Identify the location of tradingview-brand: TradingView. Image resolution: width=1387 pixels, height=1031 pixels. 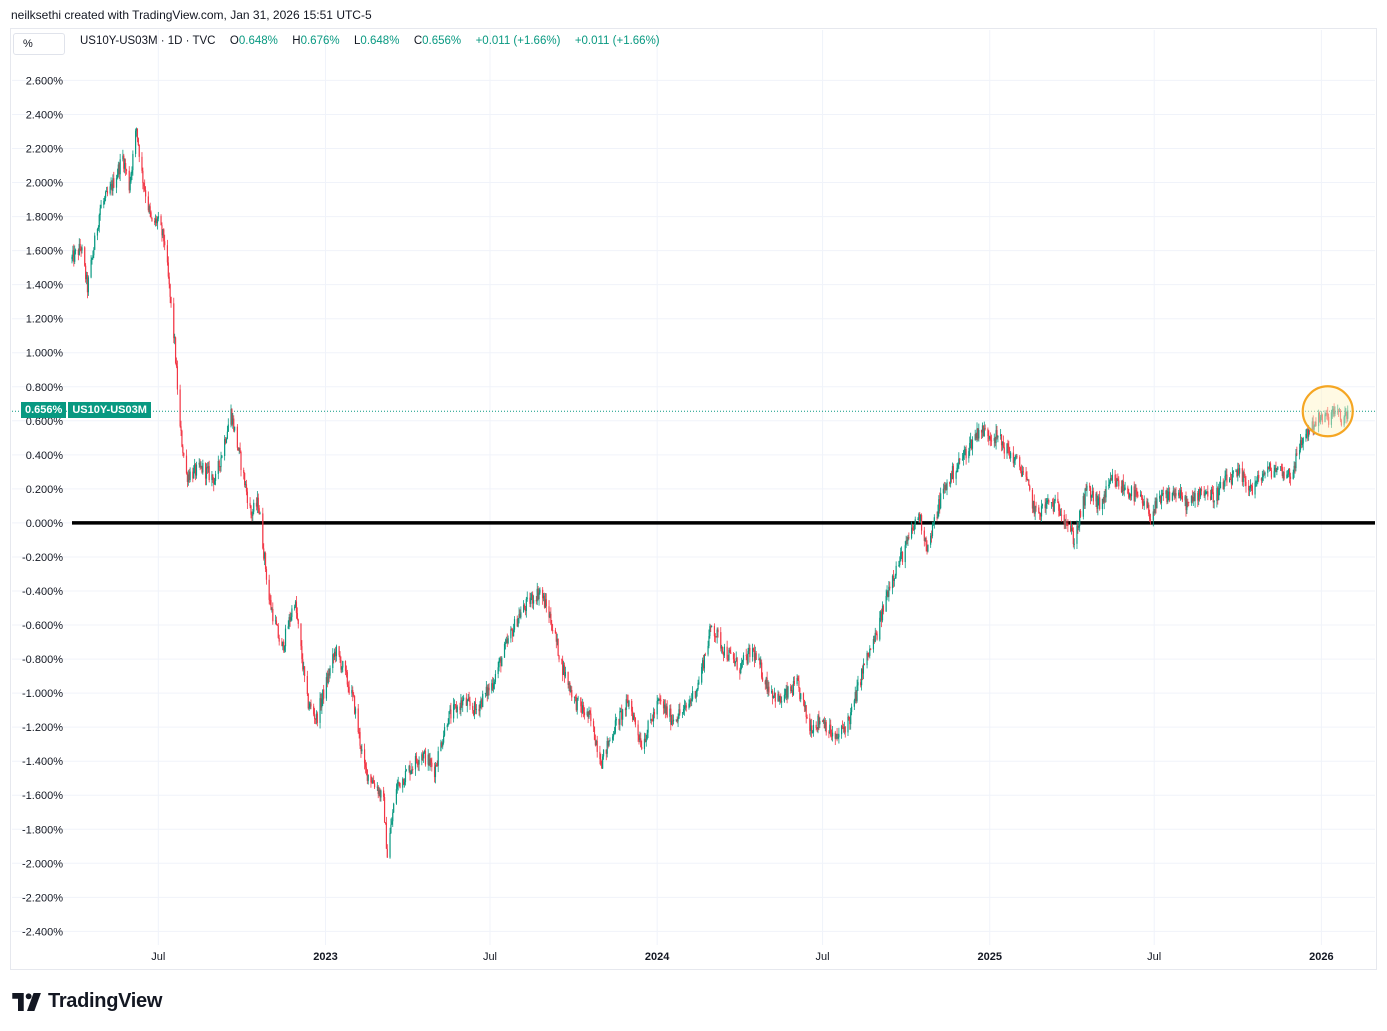
(105, 1001).